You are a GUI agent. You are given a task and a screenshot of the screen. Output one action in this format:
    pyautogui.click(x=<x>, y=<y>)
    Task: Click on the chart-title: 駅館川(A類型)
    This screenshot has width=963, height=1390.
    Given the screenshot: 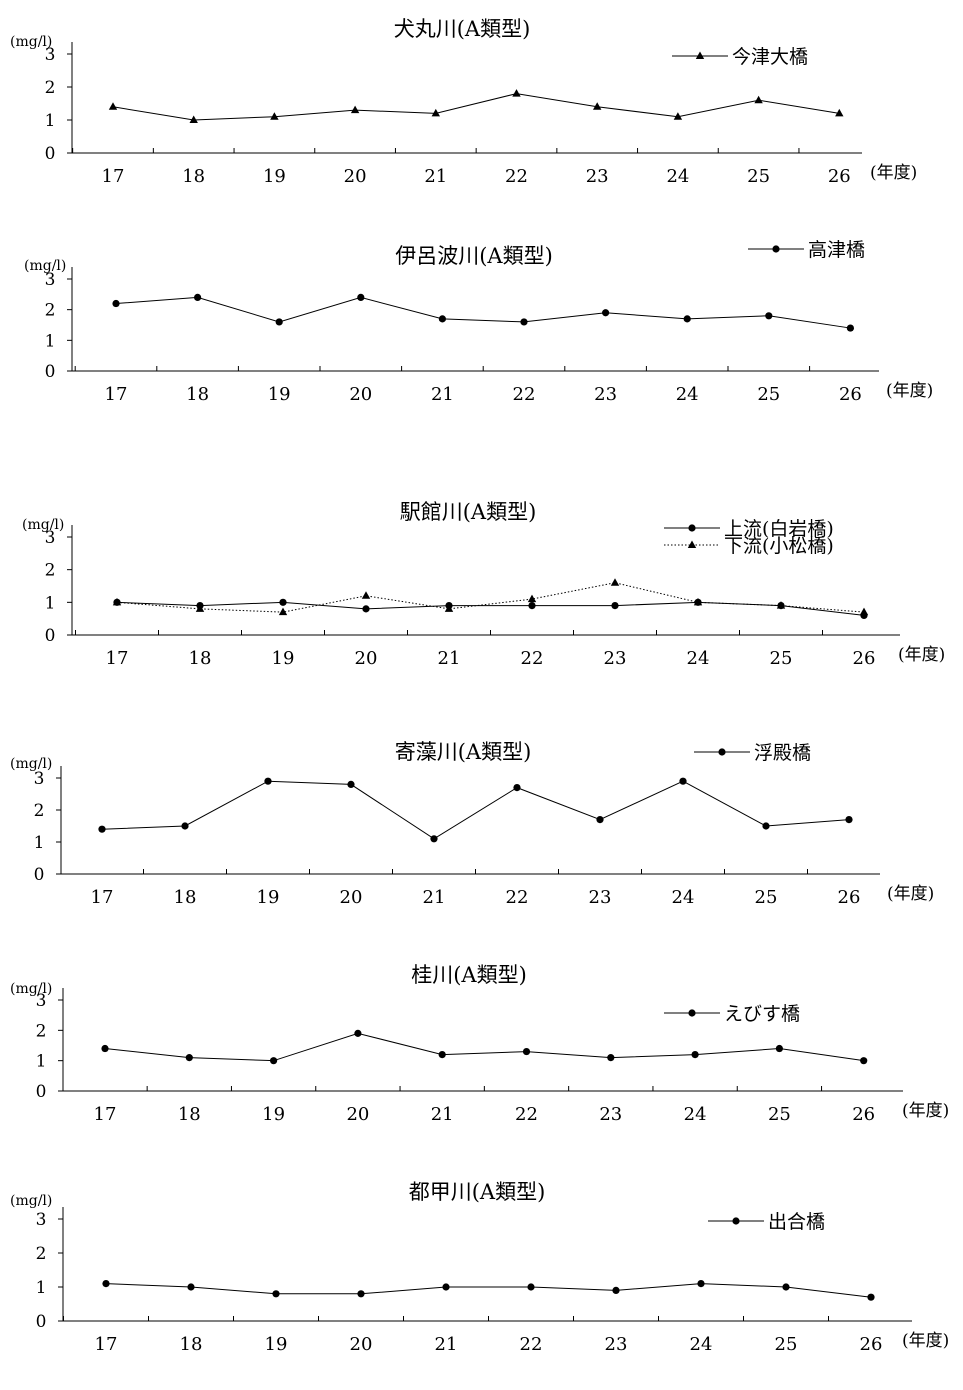 What is the action you would take?
    pyautogui.click(x=468, y=512)
    